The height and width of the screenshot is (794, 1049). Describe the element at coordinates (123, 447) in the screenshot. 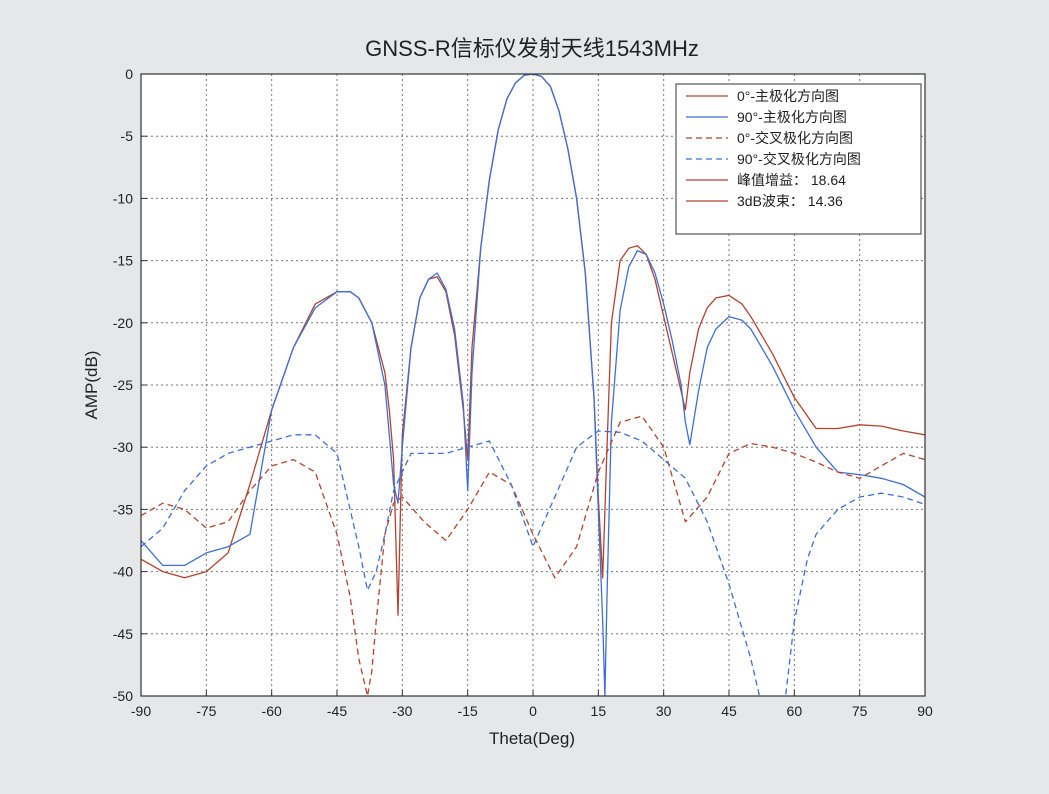

I see `y-tick-label: -30` at that location.